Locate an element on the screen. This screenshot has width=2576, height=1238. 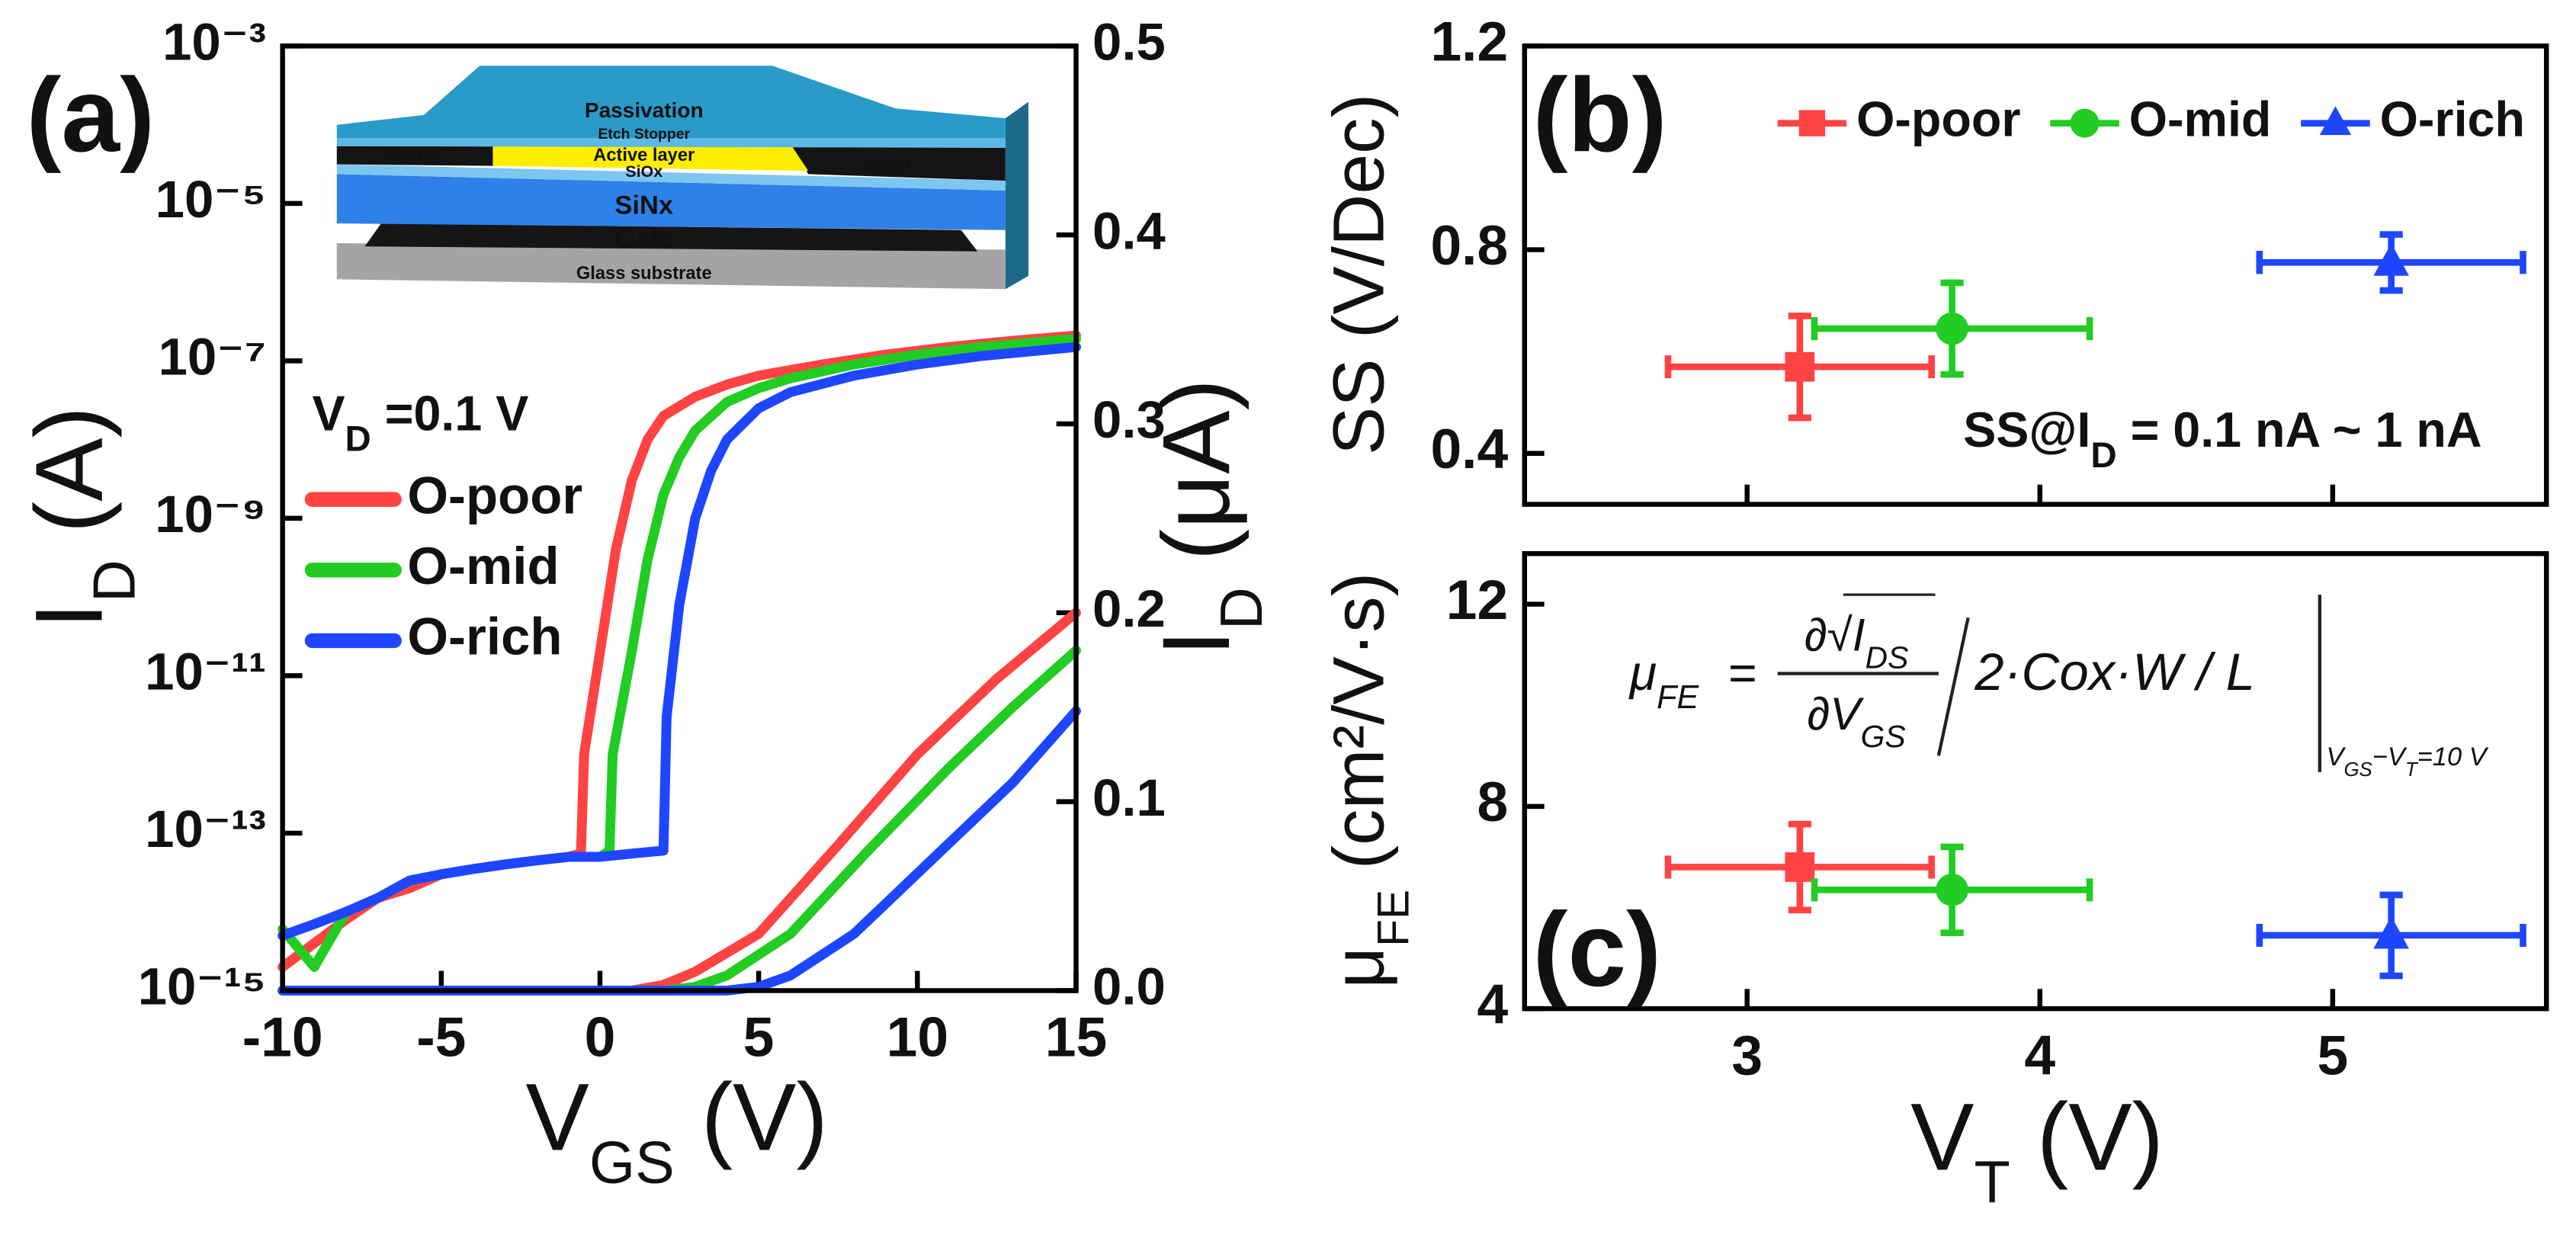
formula-condition: VGS−VT=10 V is located at coordinates (2407, 762).